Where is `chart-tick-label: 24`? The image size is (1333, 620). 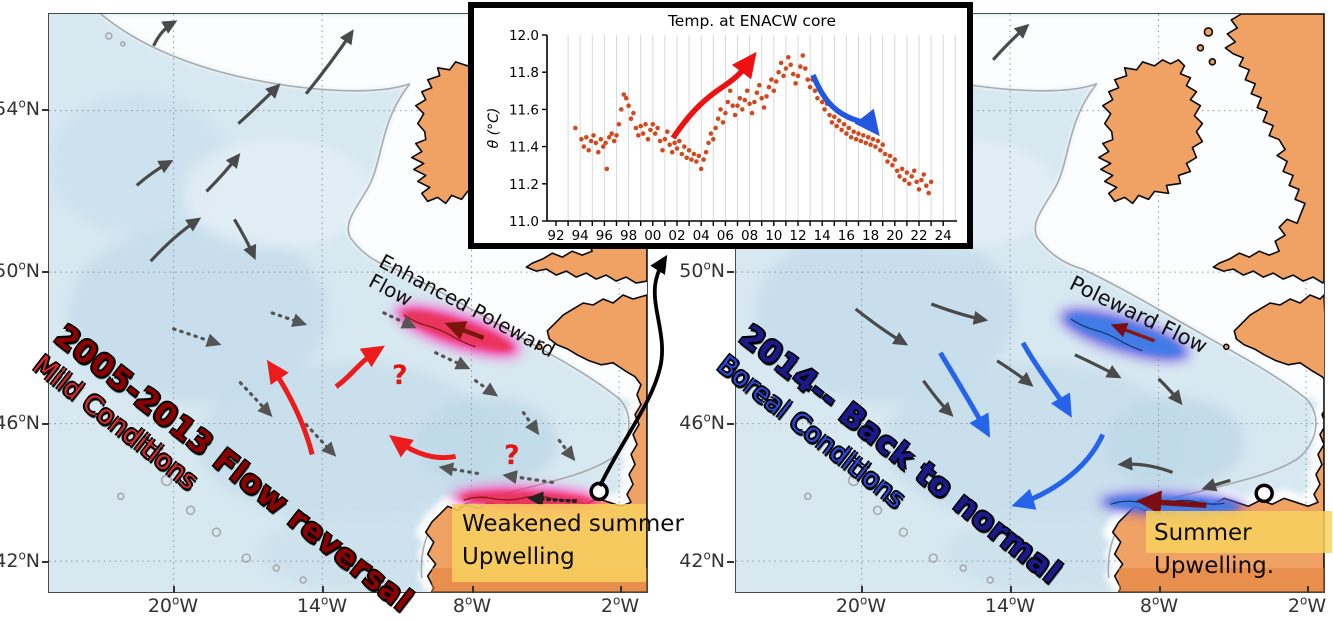
chart-tick-label: 24 is located at coordinates (943, 235).